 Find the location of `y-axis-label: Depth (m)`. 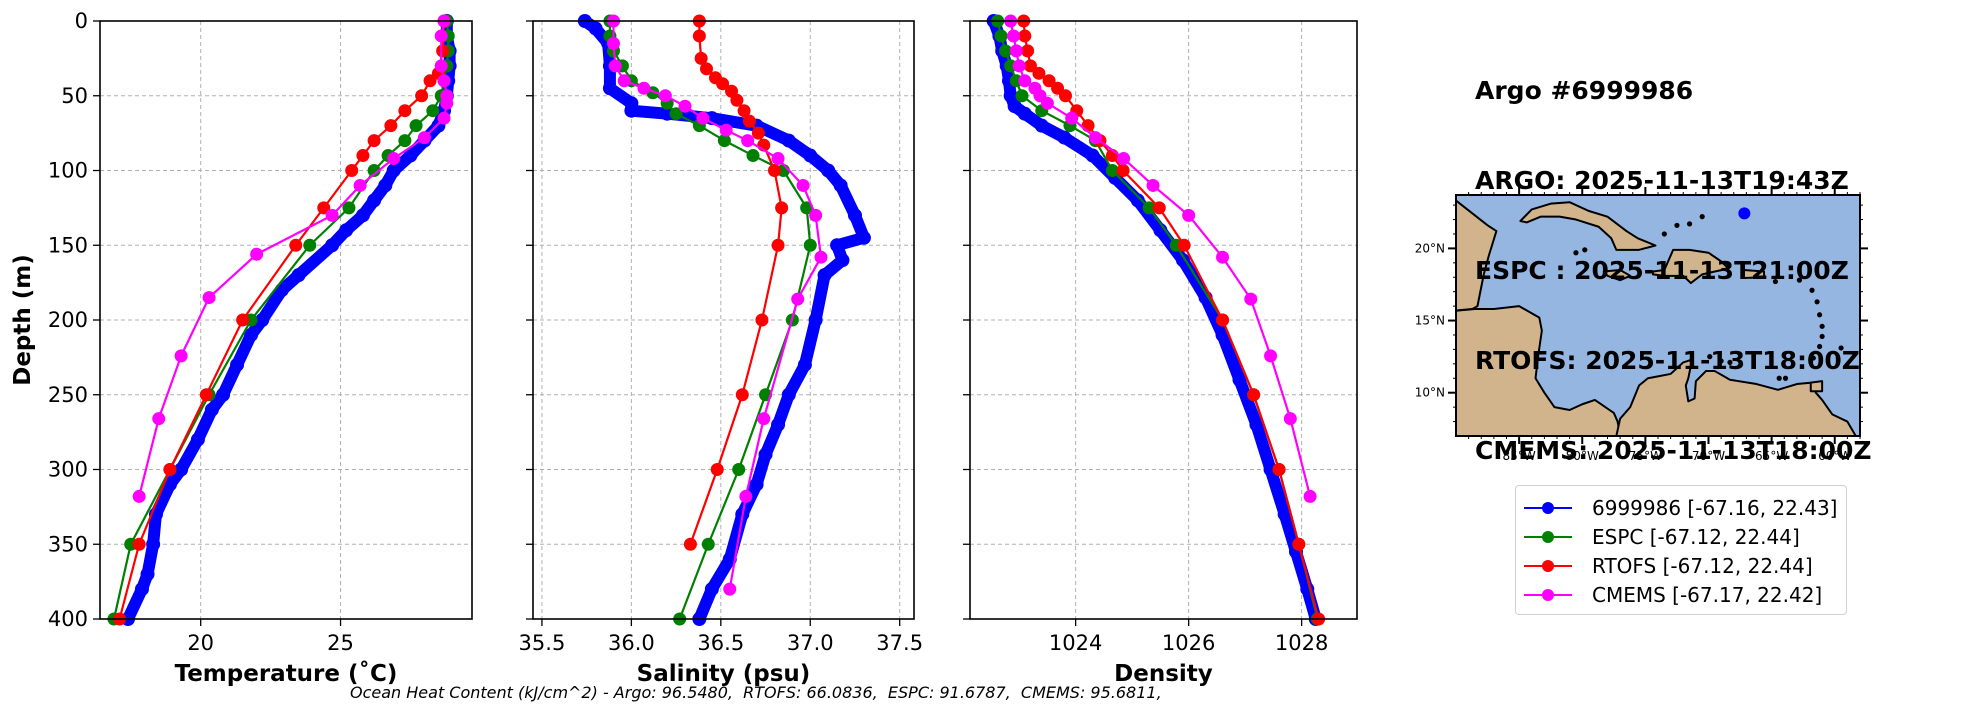

y-axis-label: Depth (m) is located at coordinates (23, 320).